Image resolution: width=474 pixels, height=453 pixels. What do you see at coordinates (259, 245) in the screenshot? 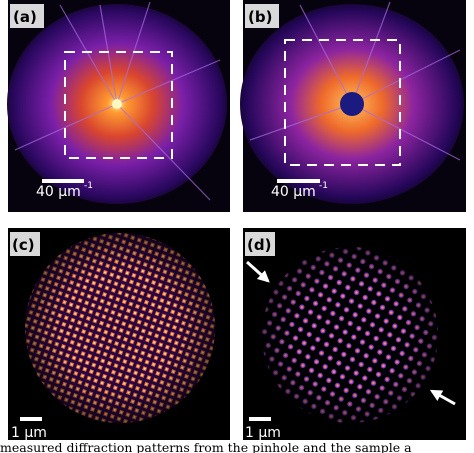
I see `panel-label: (d)` at bounding box center [259, 245].